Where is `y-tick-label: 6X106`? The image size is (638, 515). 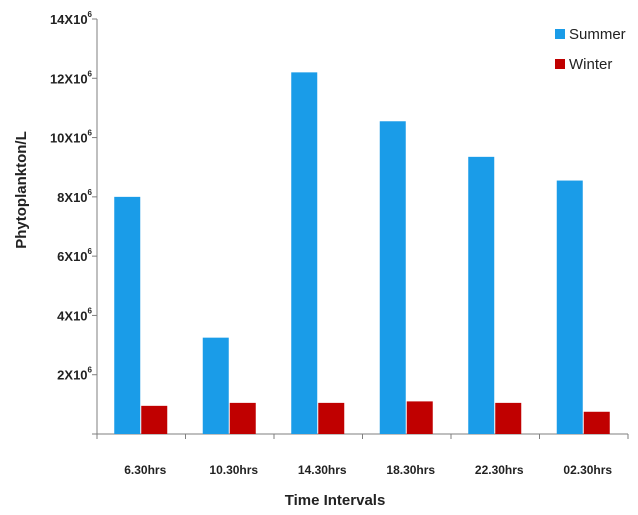
y-tick-label: 6X106 is located at coordinates (74, 255).